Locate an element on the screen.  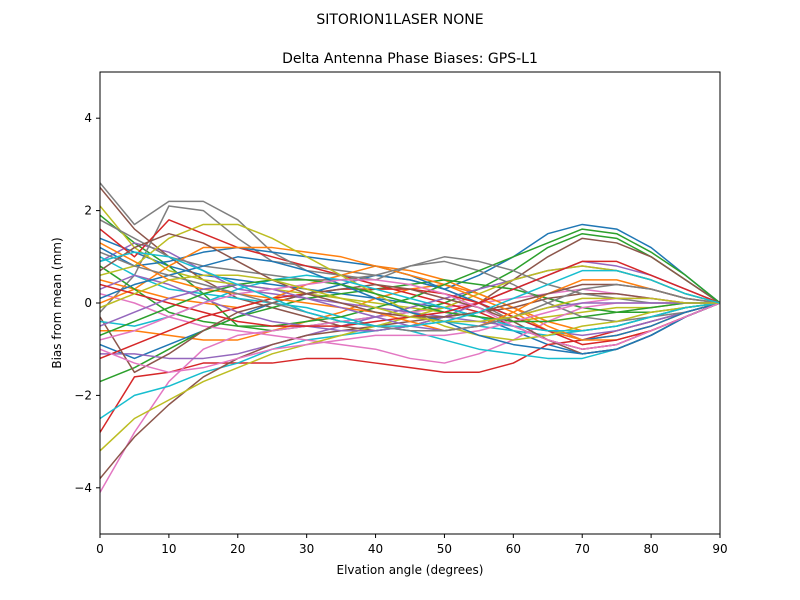
x-axis-ticks: 0 10 20 30 40 50 60 70 80 90 is located at coordinates (412, 545).